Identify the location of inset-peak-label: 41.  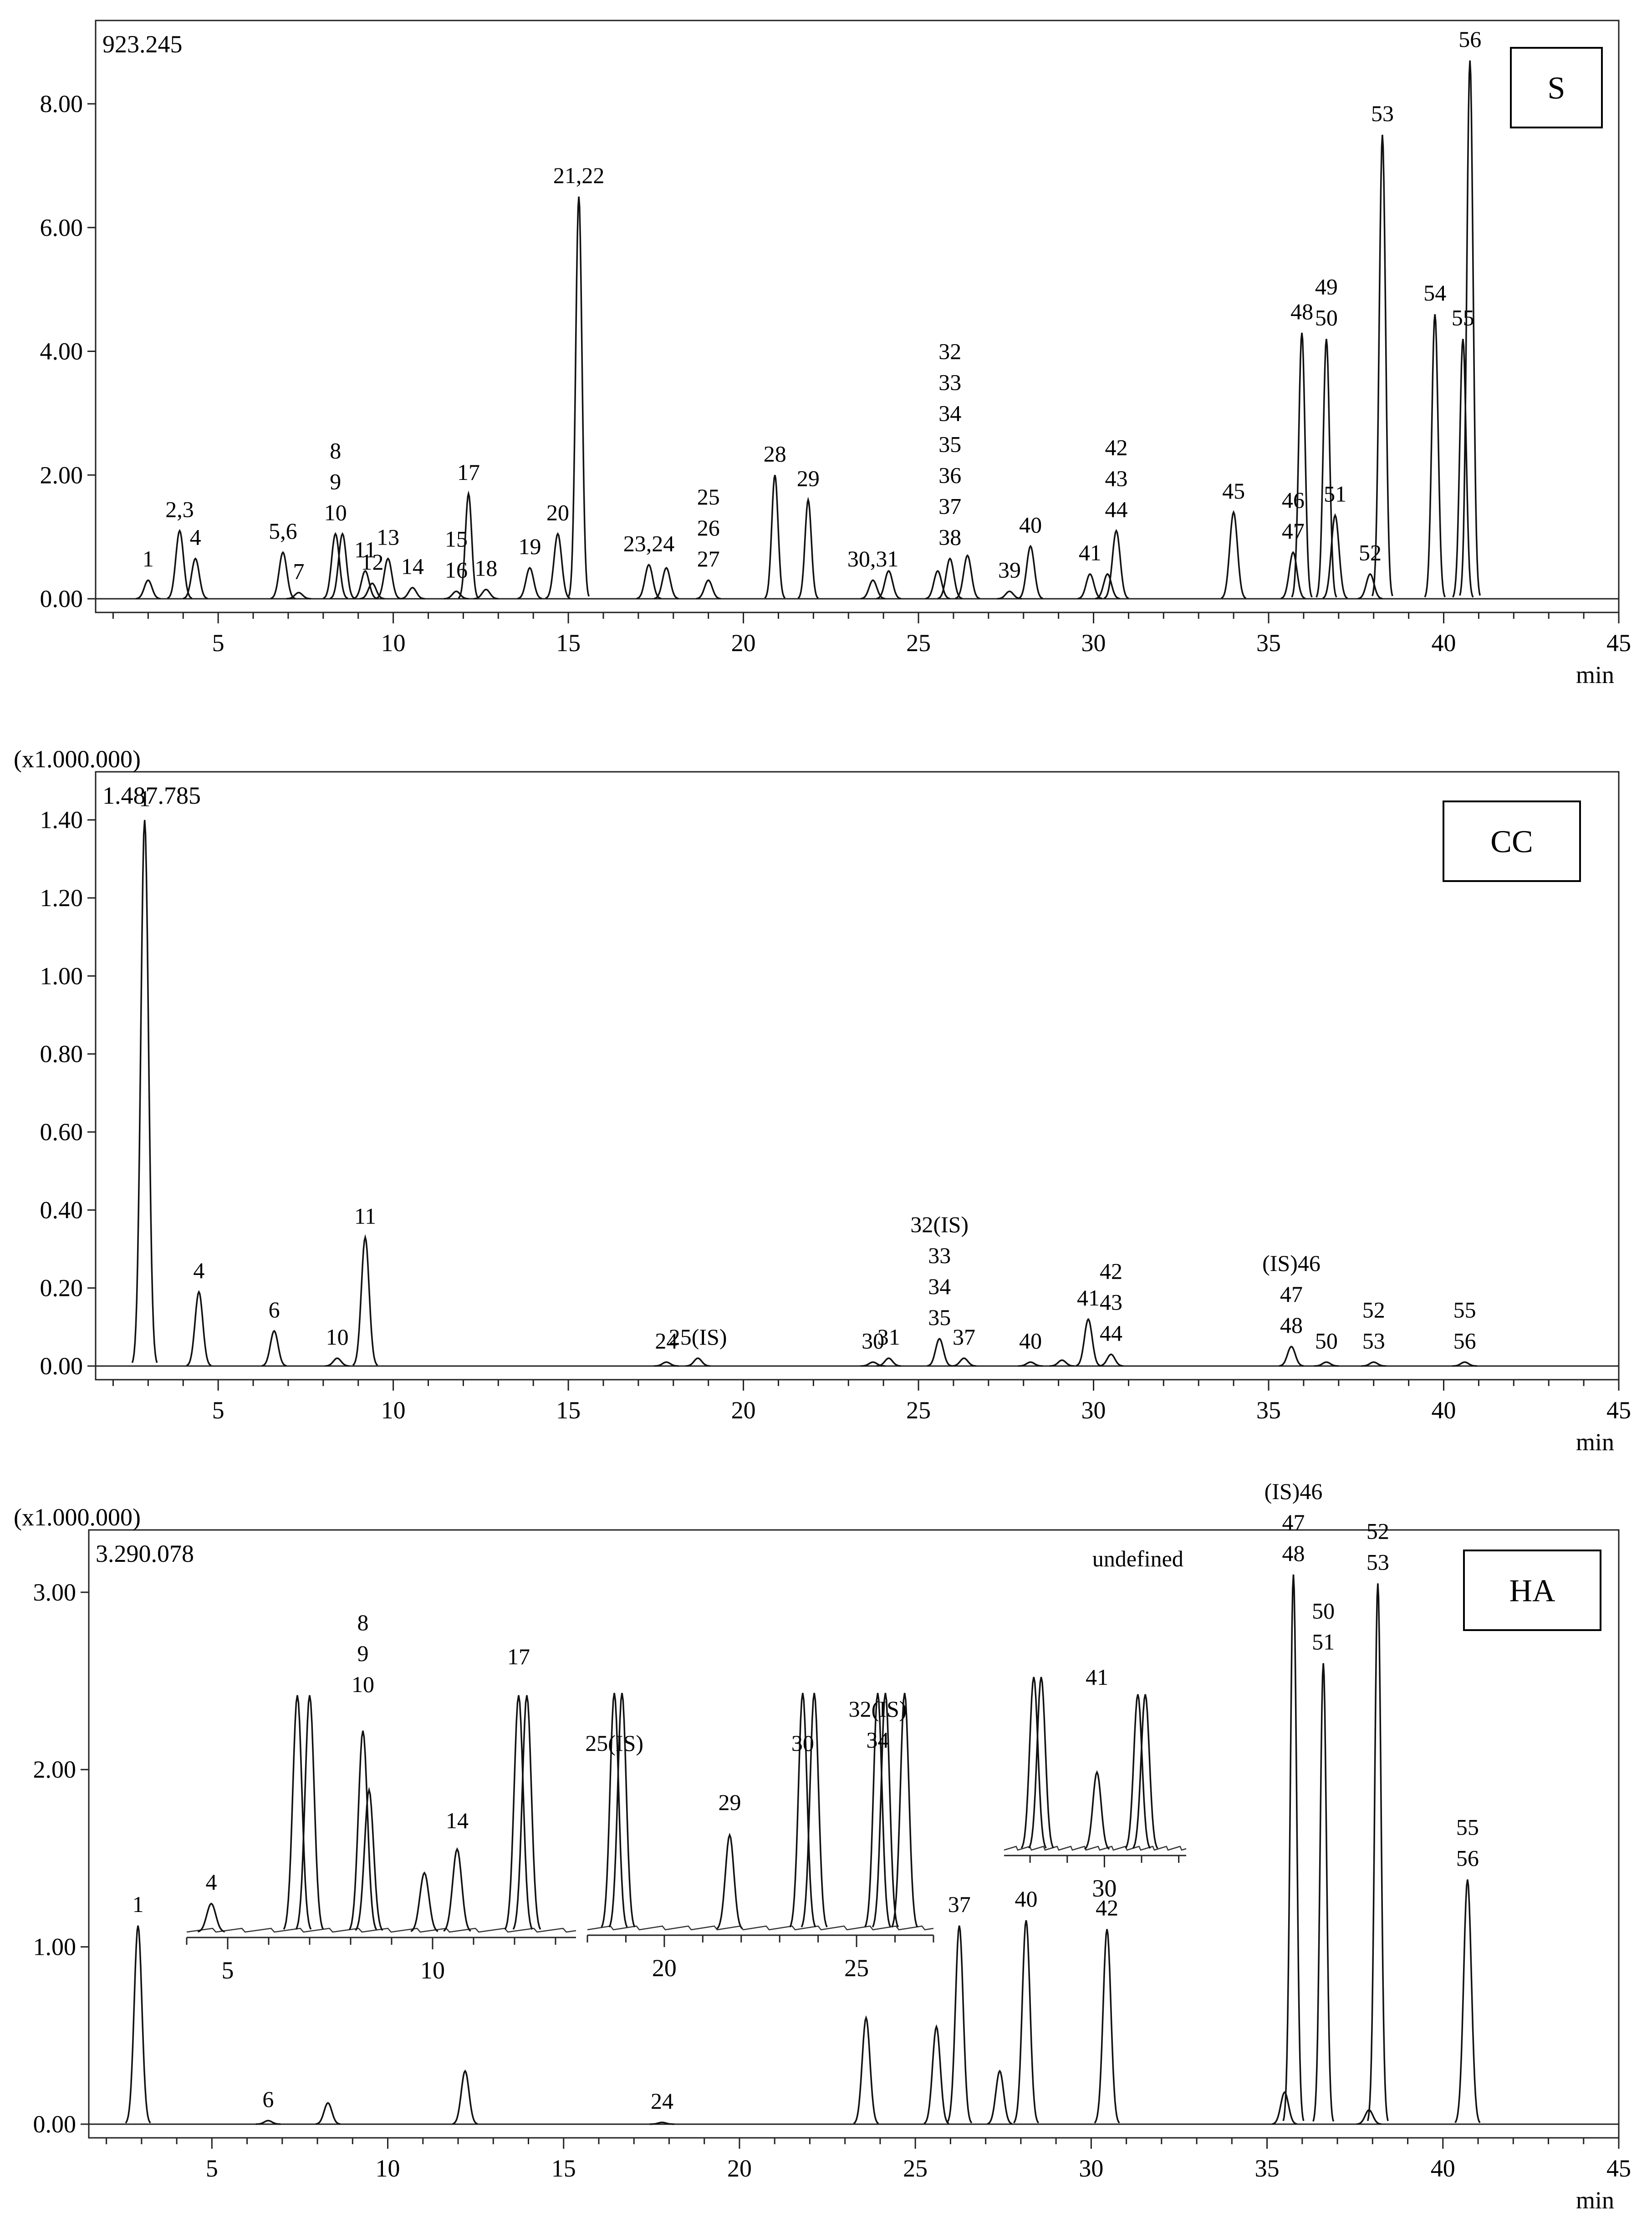
(1097, 1677).